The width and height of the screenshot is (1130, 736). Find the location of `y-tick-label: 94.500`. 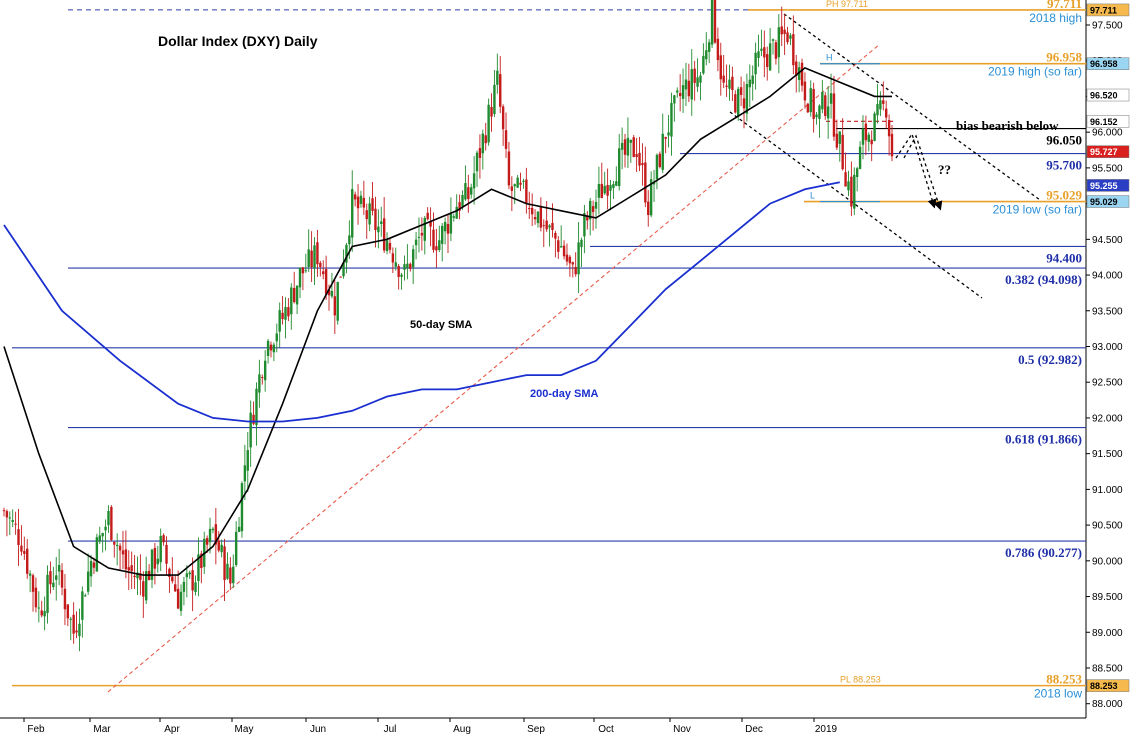

y-tick-label: 94.500 is located at coordinates (1107, 240).